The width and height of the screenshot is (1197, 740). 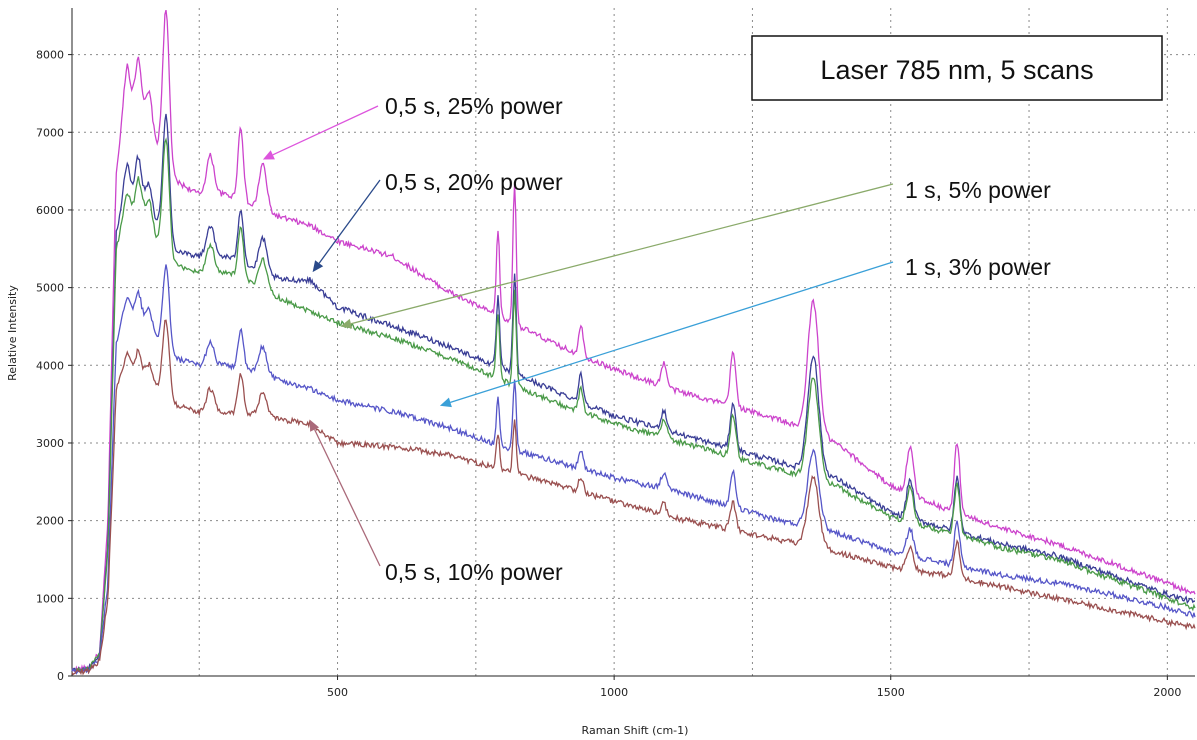 What do you see at coordinates (50, 288) in the screenshot?
I see `y-tick-label: 5000` at bounding box center [50, 288].